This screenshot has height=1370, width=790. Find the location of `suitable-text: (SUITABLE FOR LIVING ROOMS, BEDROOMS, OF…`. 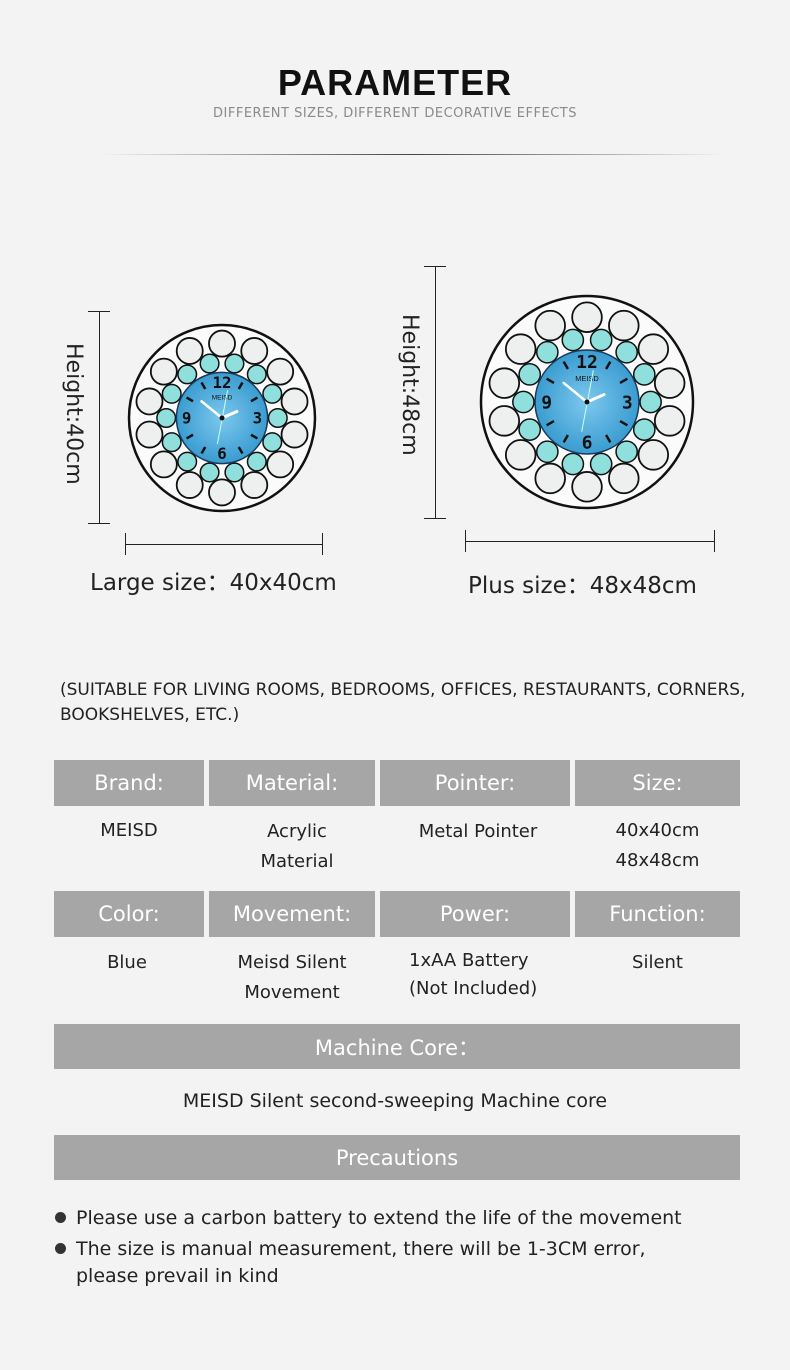

suitable-text: (SUITABLE FOR LIVING ROOMS, BEDROOMS, OF… is located at coordinates (403, 702).